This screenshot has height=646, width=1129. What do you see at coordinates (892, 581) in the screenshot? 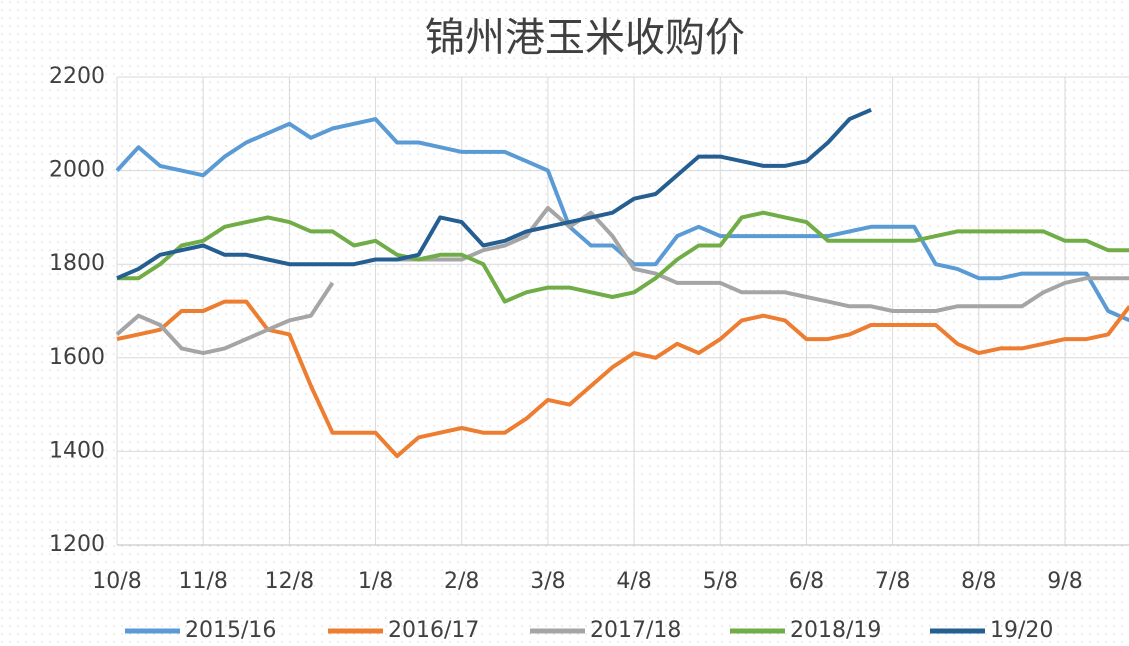
I see `x-tick-label: 7/8` at bounding box center [892, 581].